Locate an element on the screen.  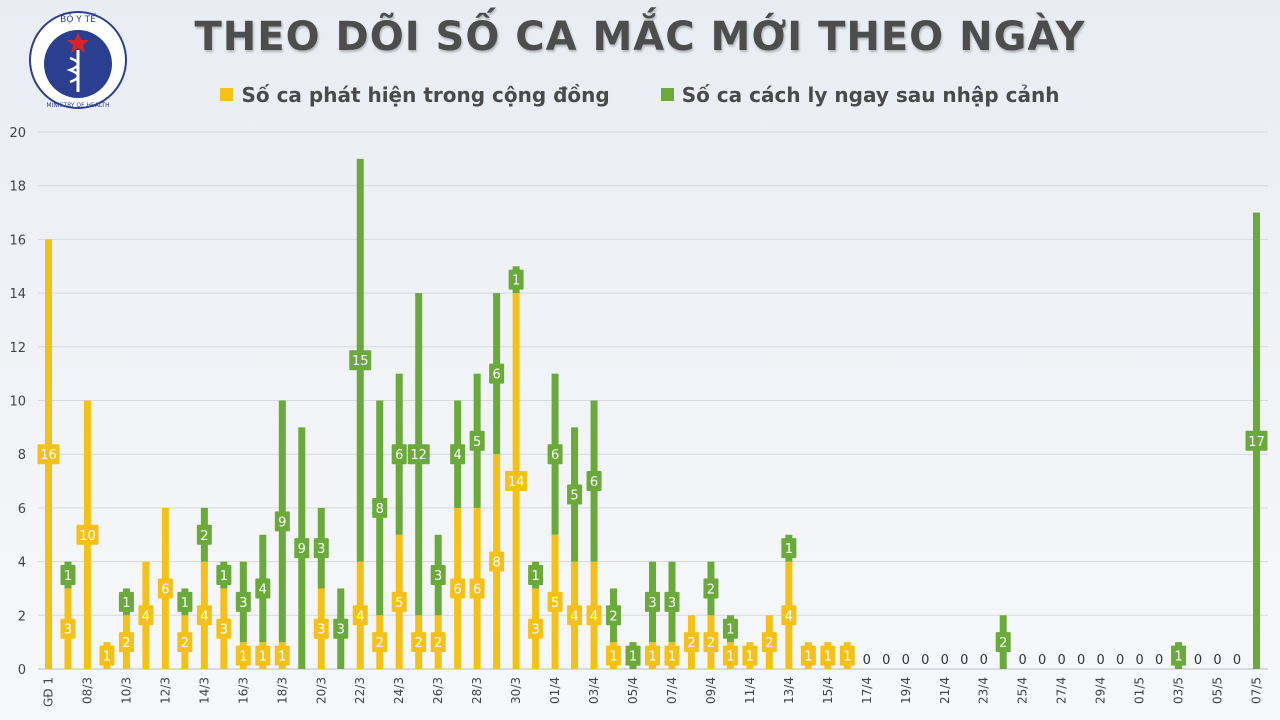
legend-swatch-quarantine is located at coordinates (667, 94).